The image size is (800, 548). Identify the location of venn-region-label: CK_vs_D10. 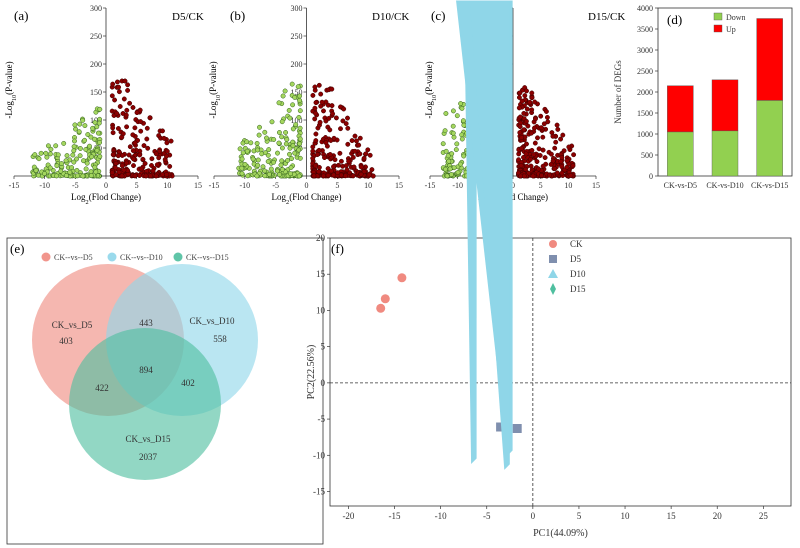
(212, 321).